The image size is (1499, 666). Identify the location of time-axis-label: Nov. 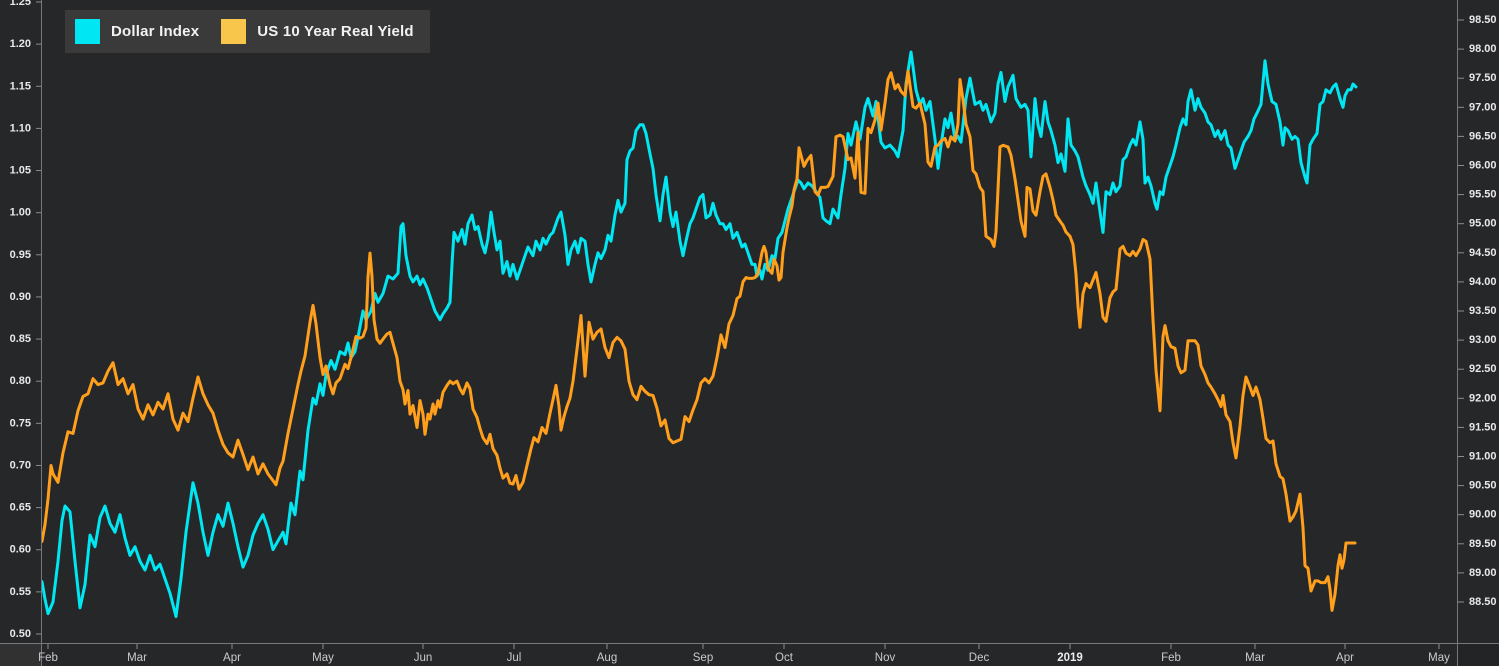
(885, 658).